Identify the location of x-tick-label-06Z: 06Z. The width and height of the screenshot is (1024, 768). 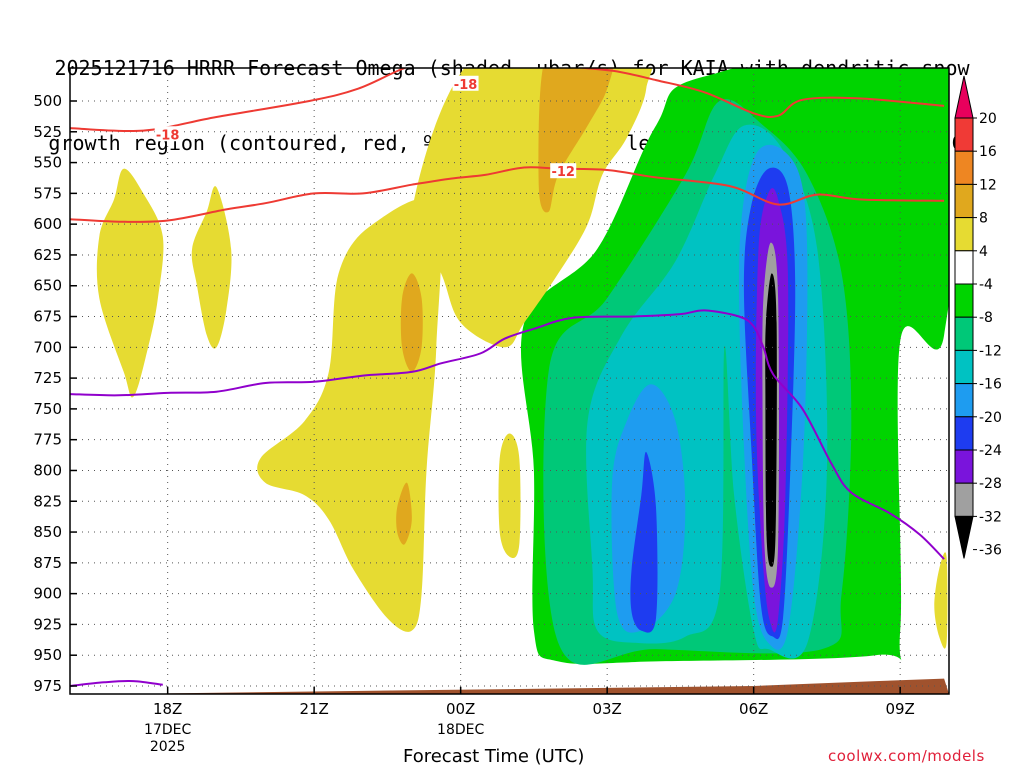
(753, 709).